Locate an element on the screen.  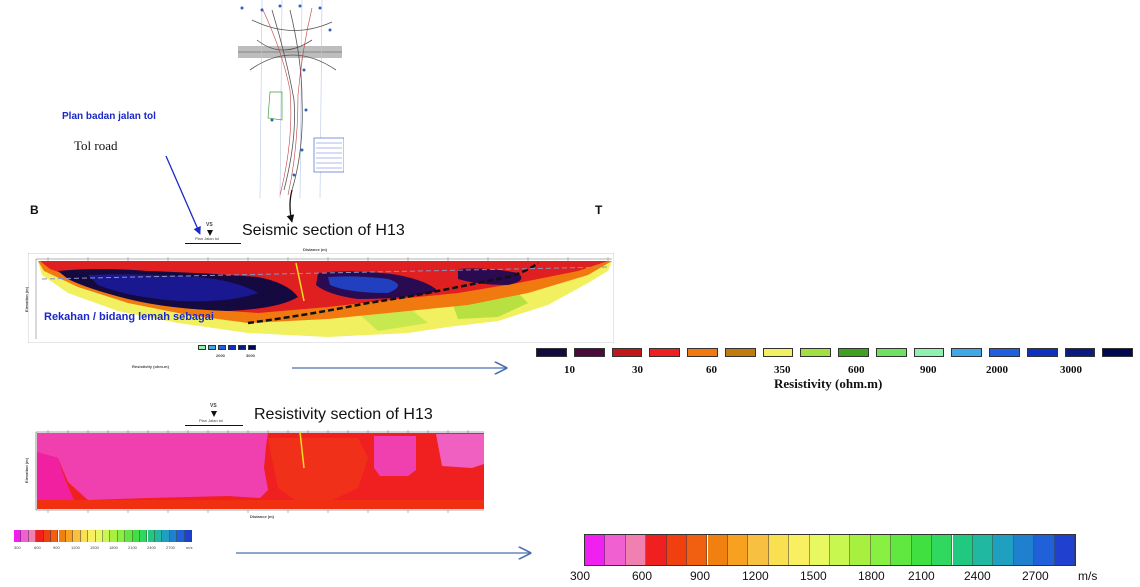
upper-mini-legend-value: 2000 is located at coordinates (220, 355).